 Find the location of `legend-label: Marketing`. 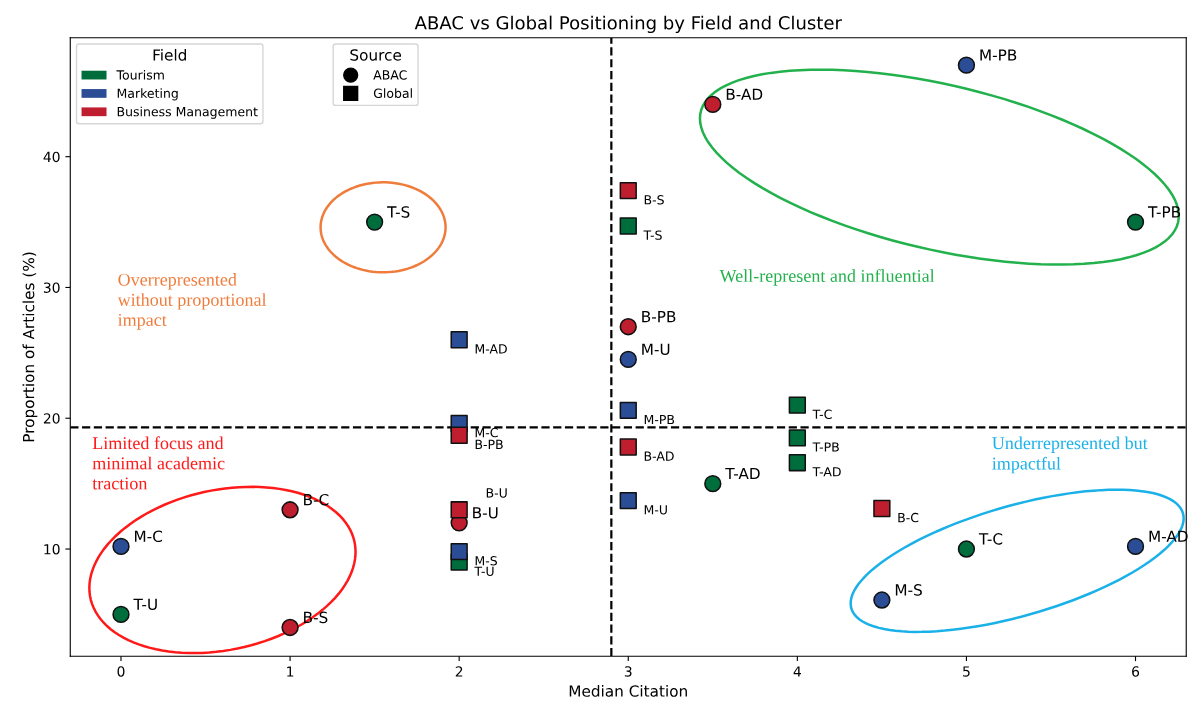

legend-label: Marketing is located at coordinates (147, 94).